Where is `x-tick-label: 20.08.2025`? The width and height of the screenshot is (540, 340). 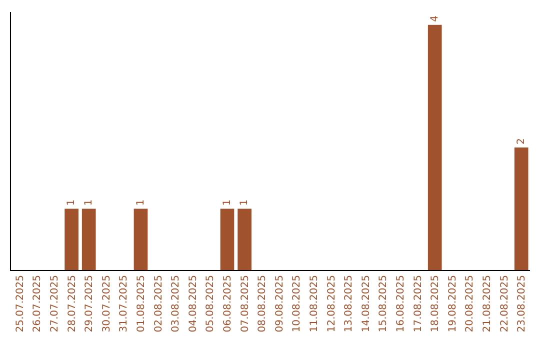
x-tick-label: 20.08.2025 is located at coordinates (470, 303).